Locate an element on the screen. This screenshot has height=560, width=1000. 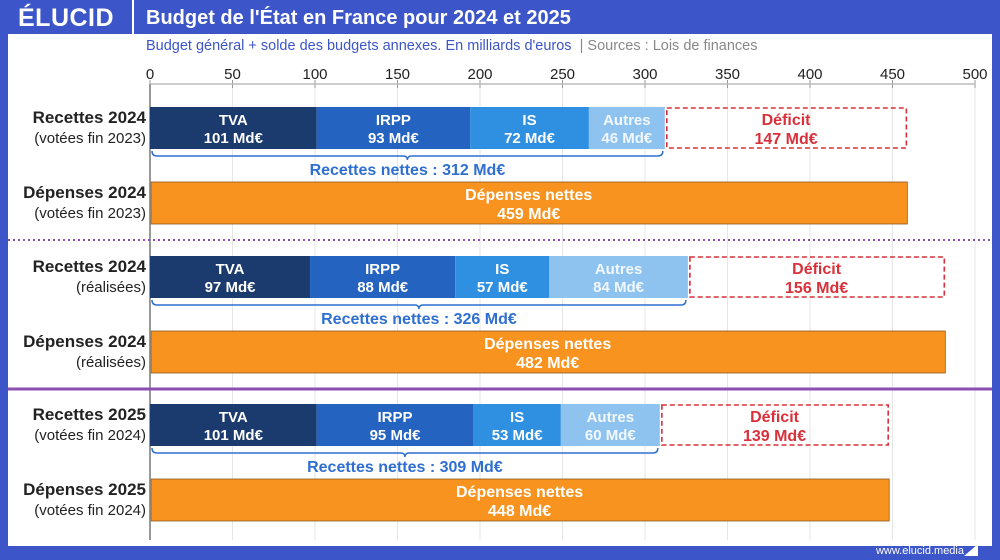
deficit-value-label: 139 Md€ is located at coordinates (774, 436).